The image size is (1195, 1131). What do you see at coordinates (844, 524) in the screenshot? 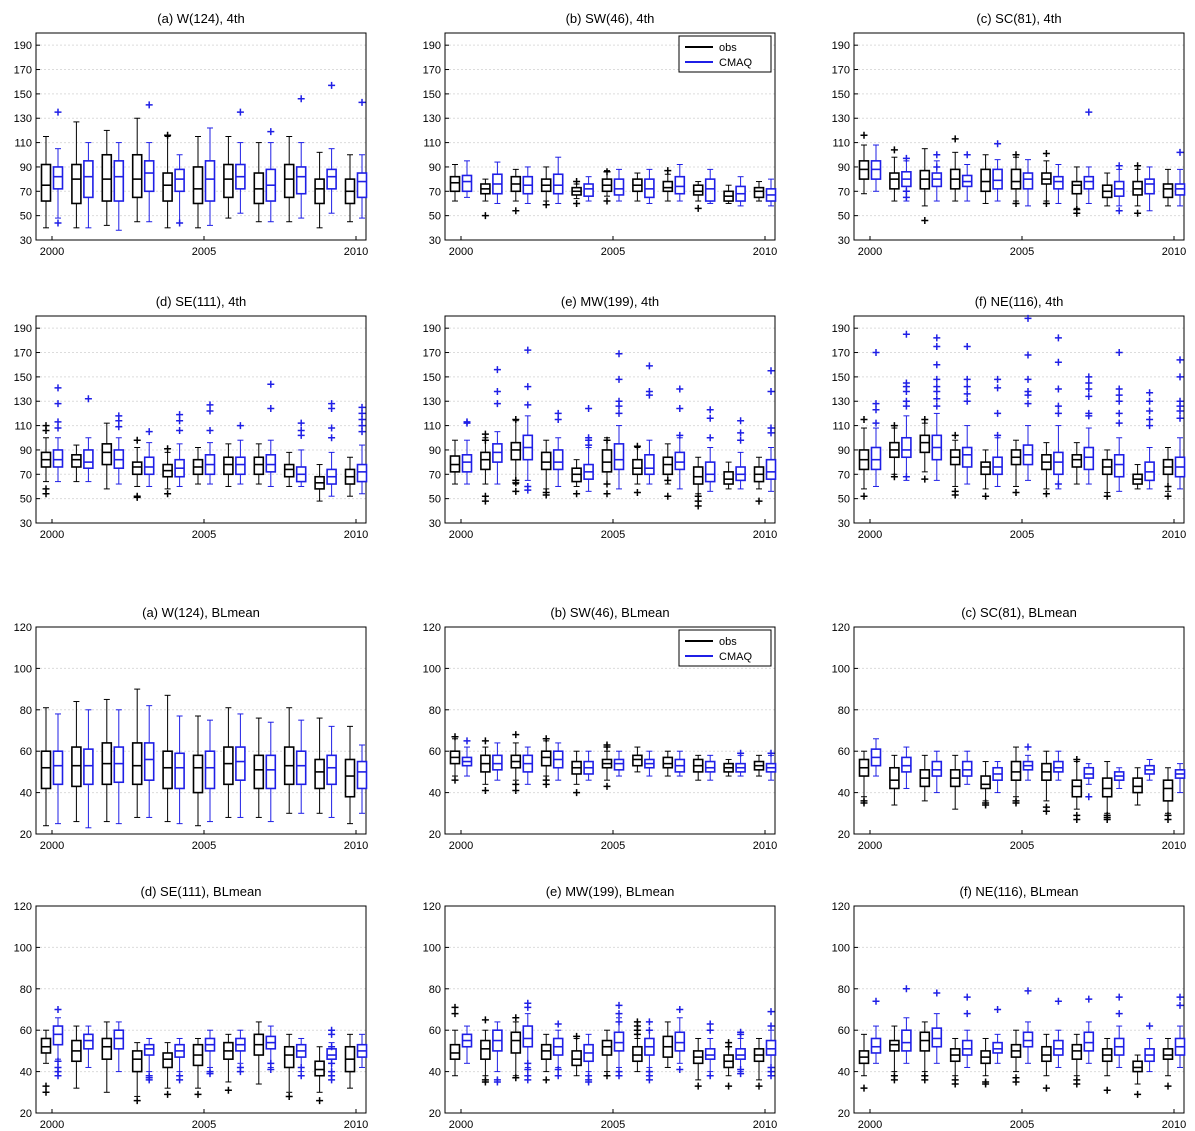
I see `y-tick-label: 30` at bounding box center [844, 524].